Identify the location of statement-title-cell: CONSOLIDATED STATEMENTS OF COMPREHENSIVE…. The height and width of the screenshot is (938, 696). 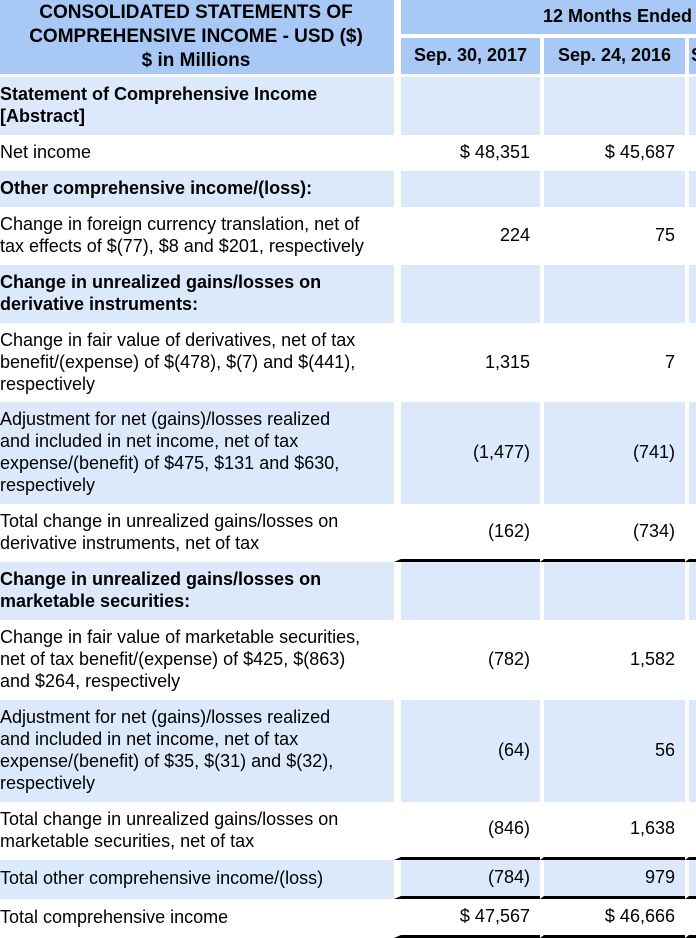
(197, 38).